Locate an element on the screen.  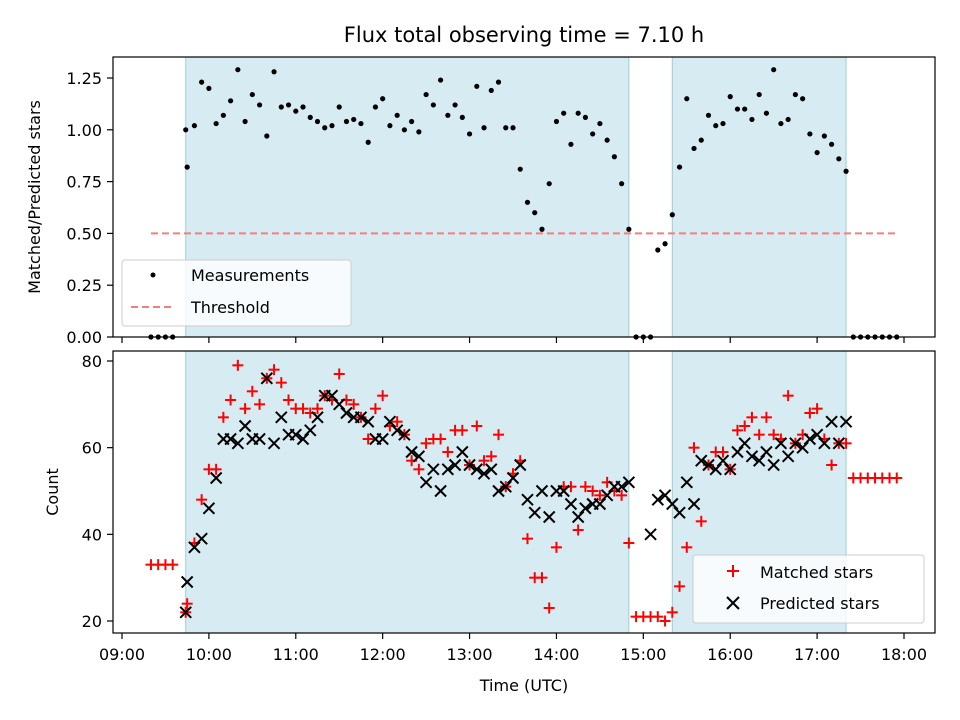
legend-predicted-marker is located at coordinates (733, 603).